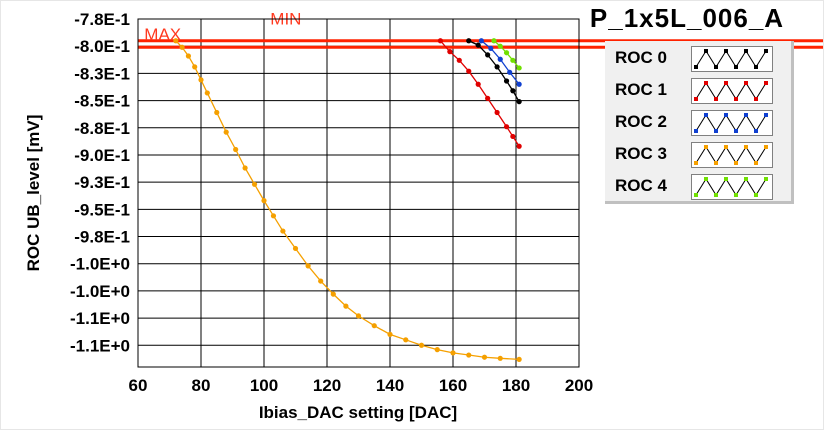 Image resolution: width=824 pixels, height=431 pixels. I want to click on legend-item-roc-2: ROC 2, so click(698, 122).